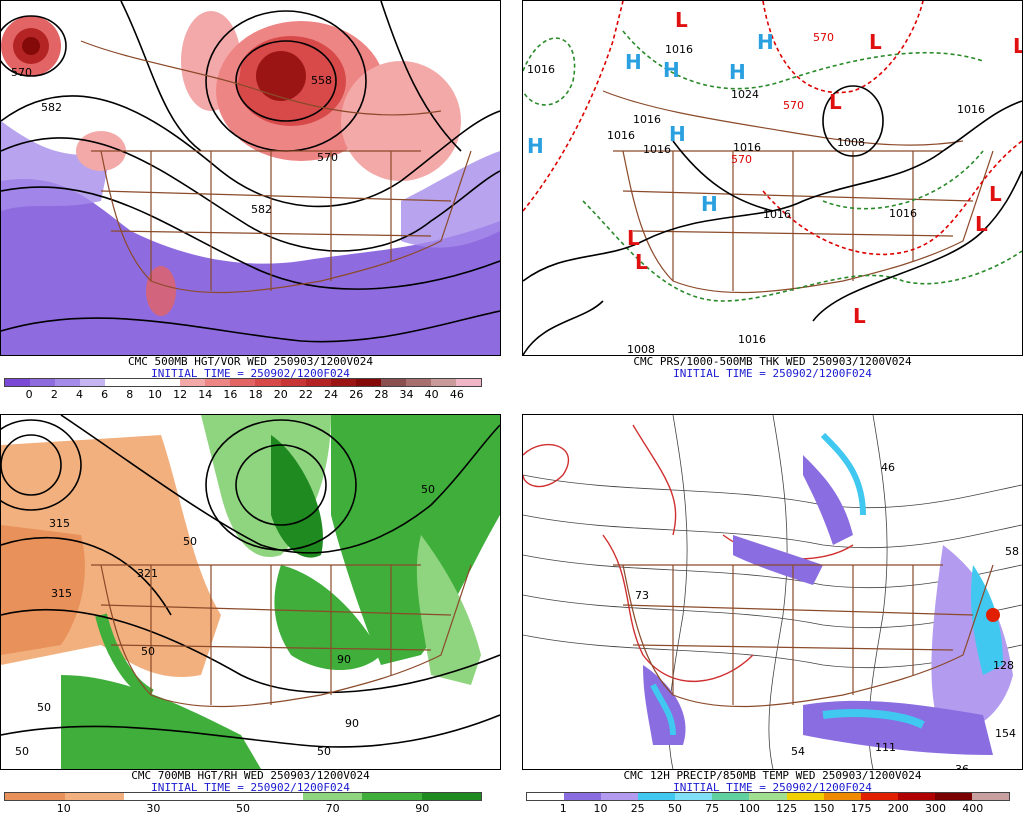  I want to click on precip-max-label: 36, so click(962, 766).